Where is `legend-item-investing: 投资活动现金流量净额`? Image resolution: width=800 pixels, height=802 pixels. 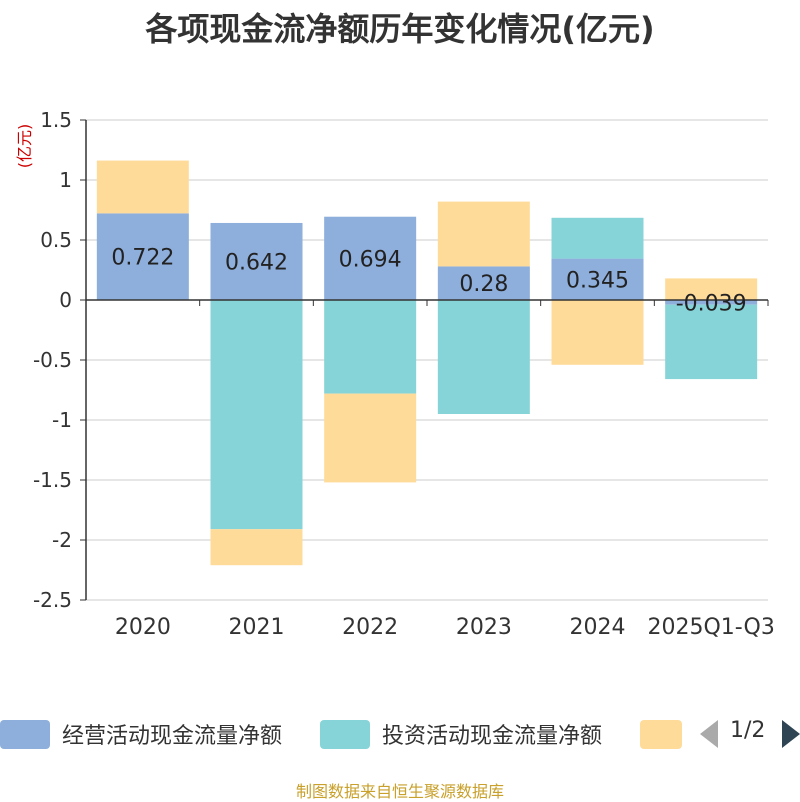
legend-item-investing: 投资活动现金流量净额 is located at coordinates (461, 734).